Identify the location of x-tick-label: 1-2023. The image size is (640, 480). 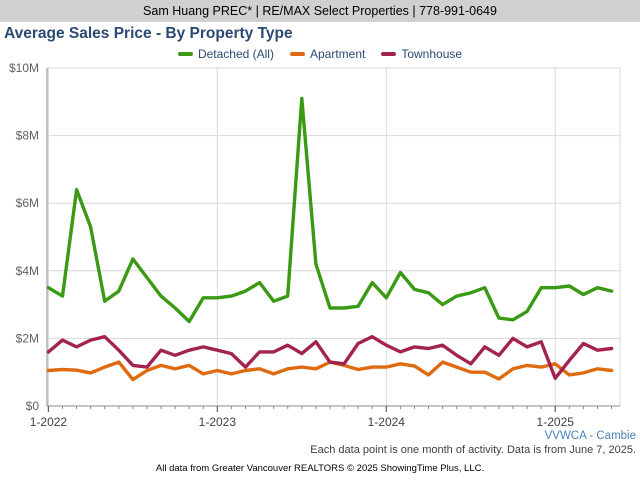
(218, 422).